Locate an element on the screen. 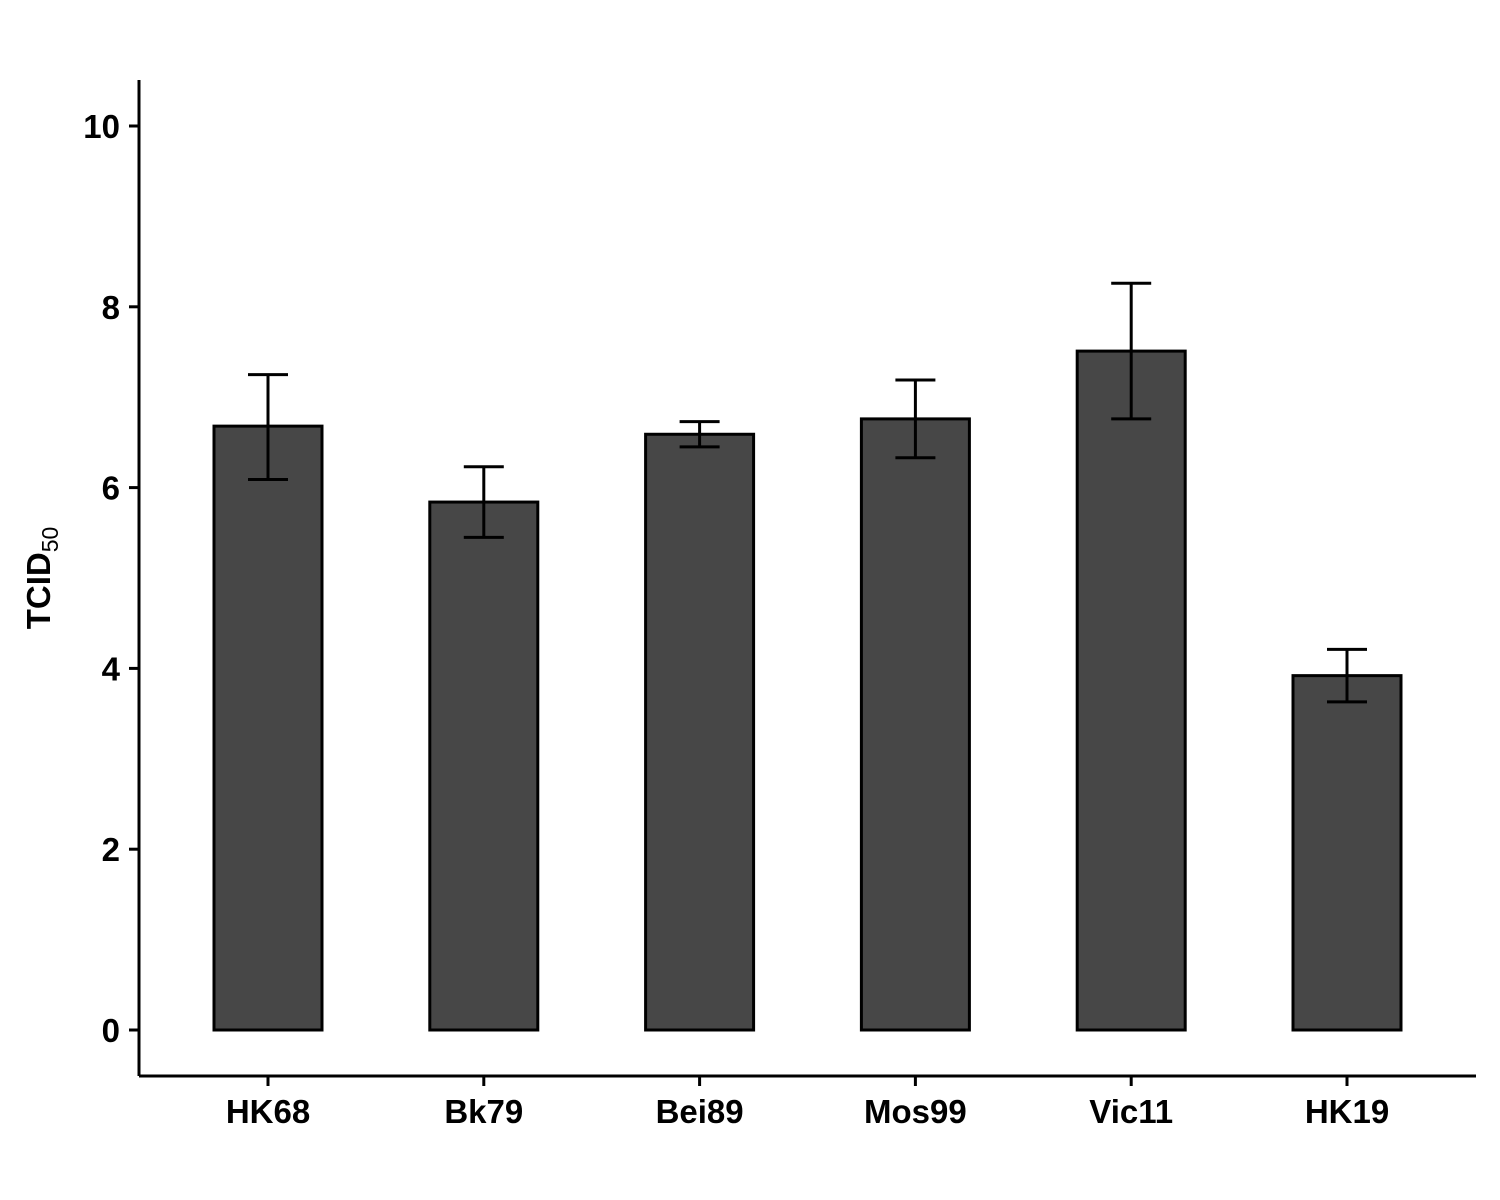  x-tick-label-Bei89: Bei89 is located at coordinates (700, 1111).